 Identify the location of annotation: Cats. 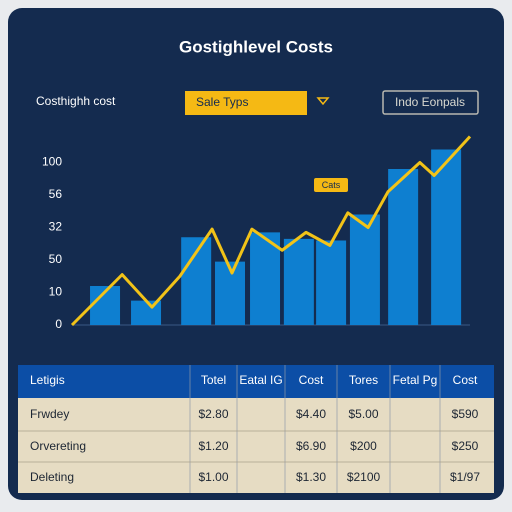
(331, 185).